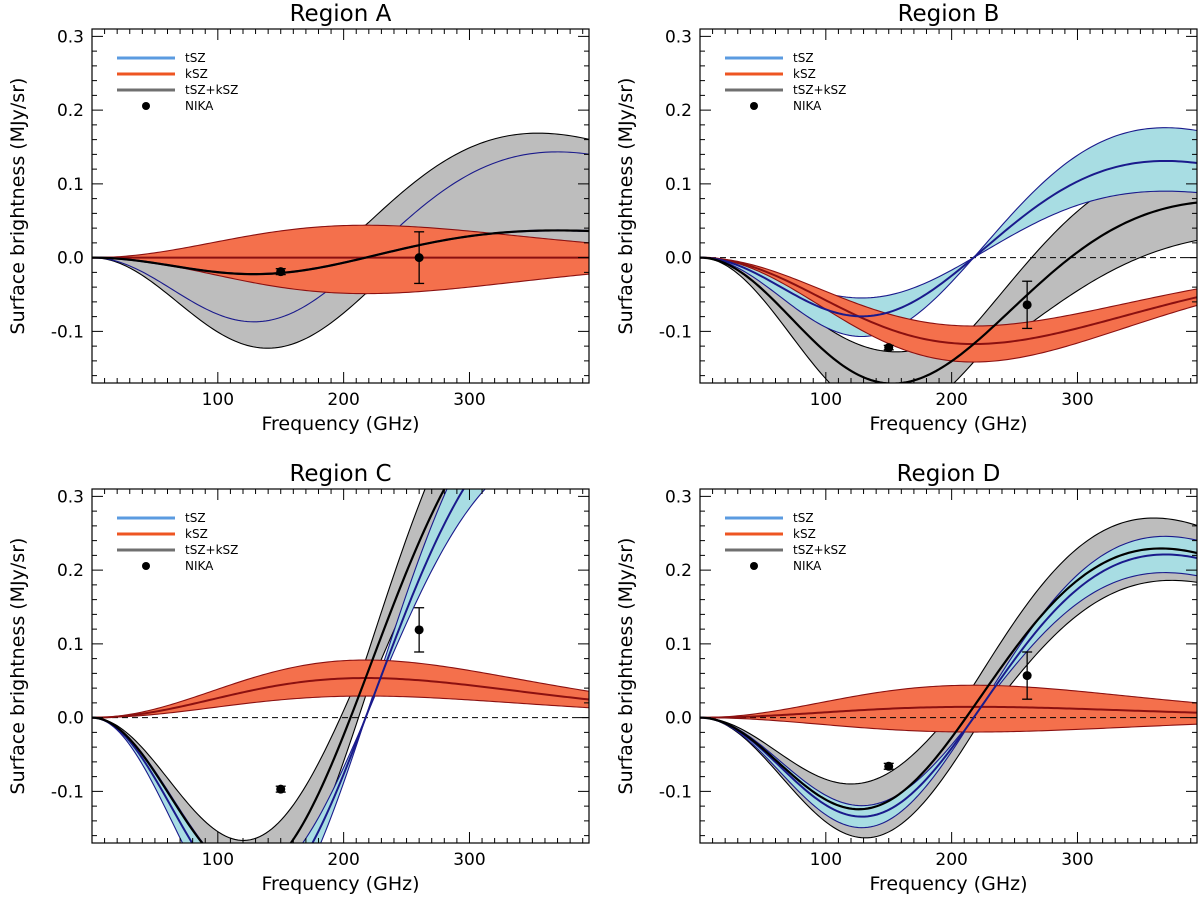 The image size is (1200, 906). Describe the element at coordinates (340, 474) in the screenshot. I see `panel-title: Region C` at that location.